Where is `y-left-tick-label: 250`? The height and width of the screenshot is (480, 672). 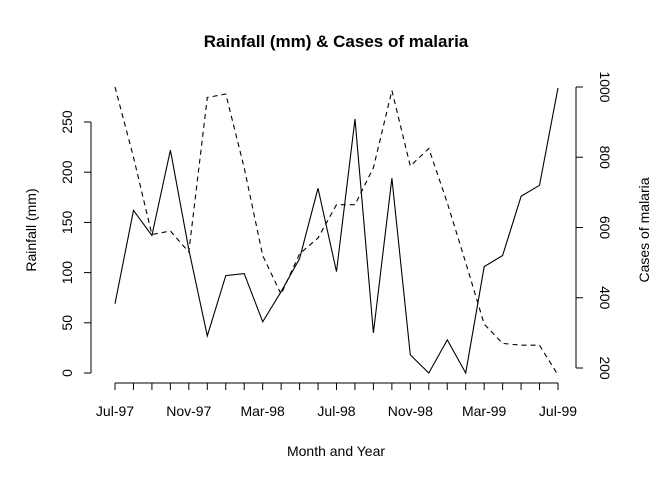
y-left-tick-label: 250 is located at coordinates (67, 122).